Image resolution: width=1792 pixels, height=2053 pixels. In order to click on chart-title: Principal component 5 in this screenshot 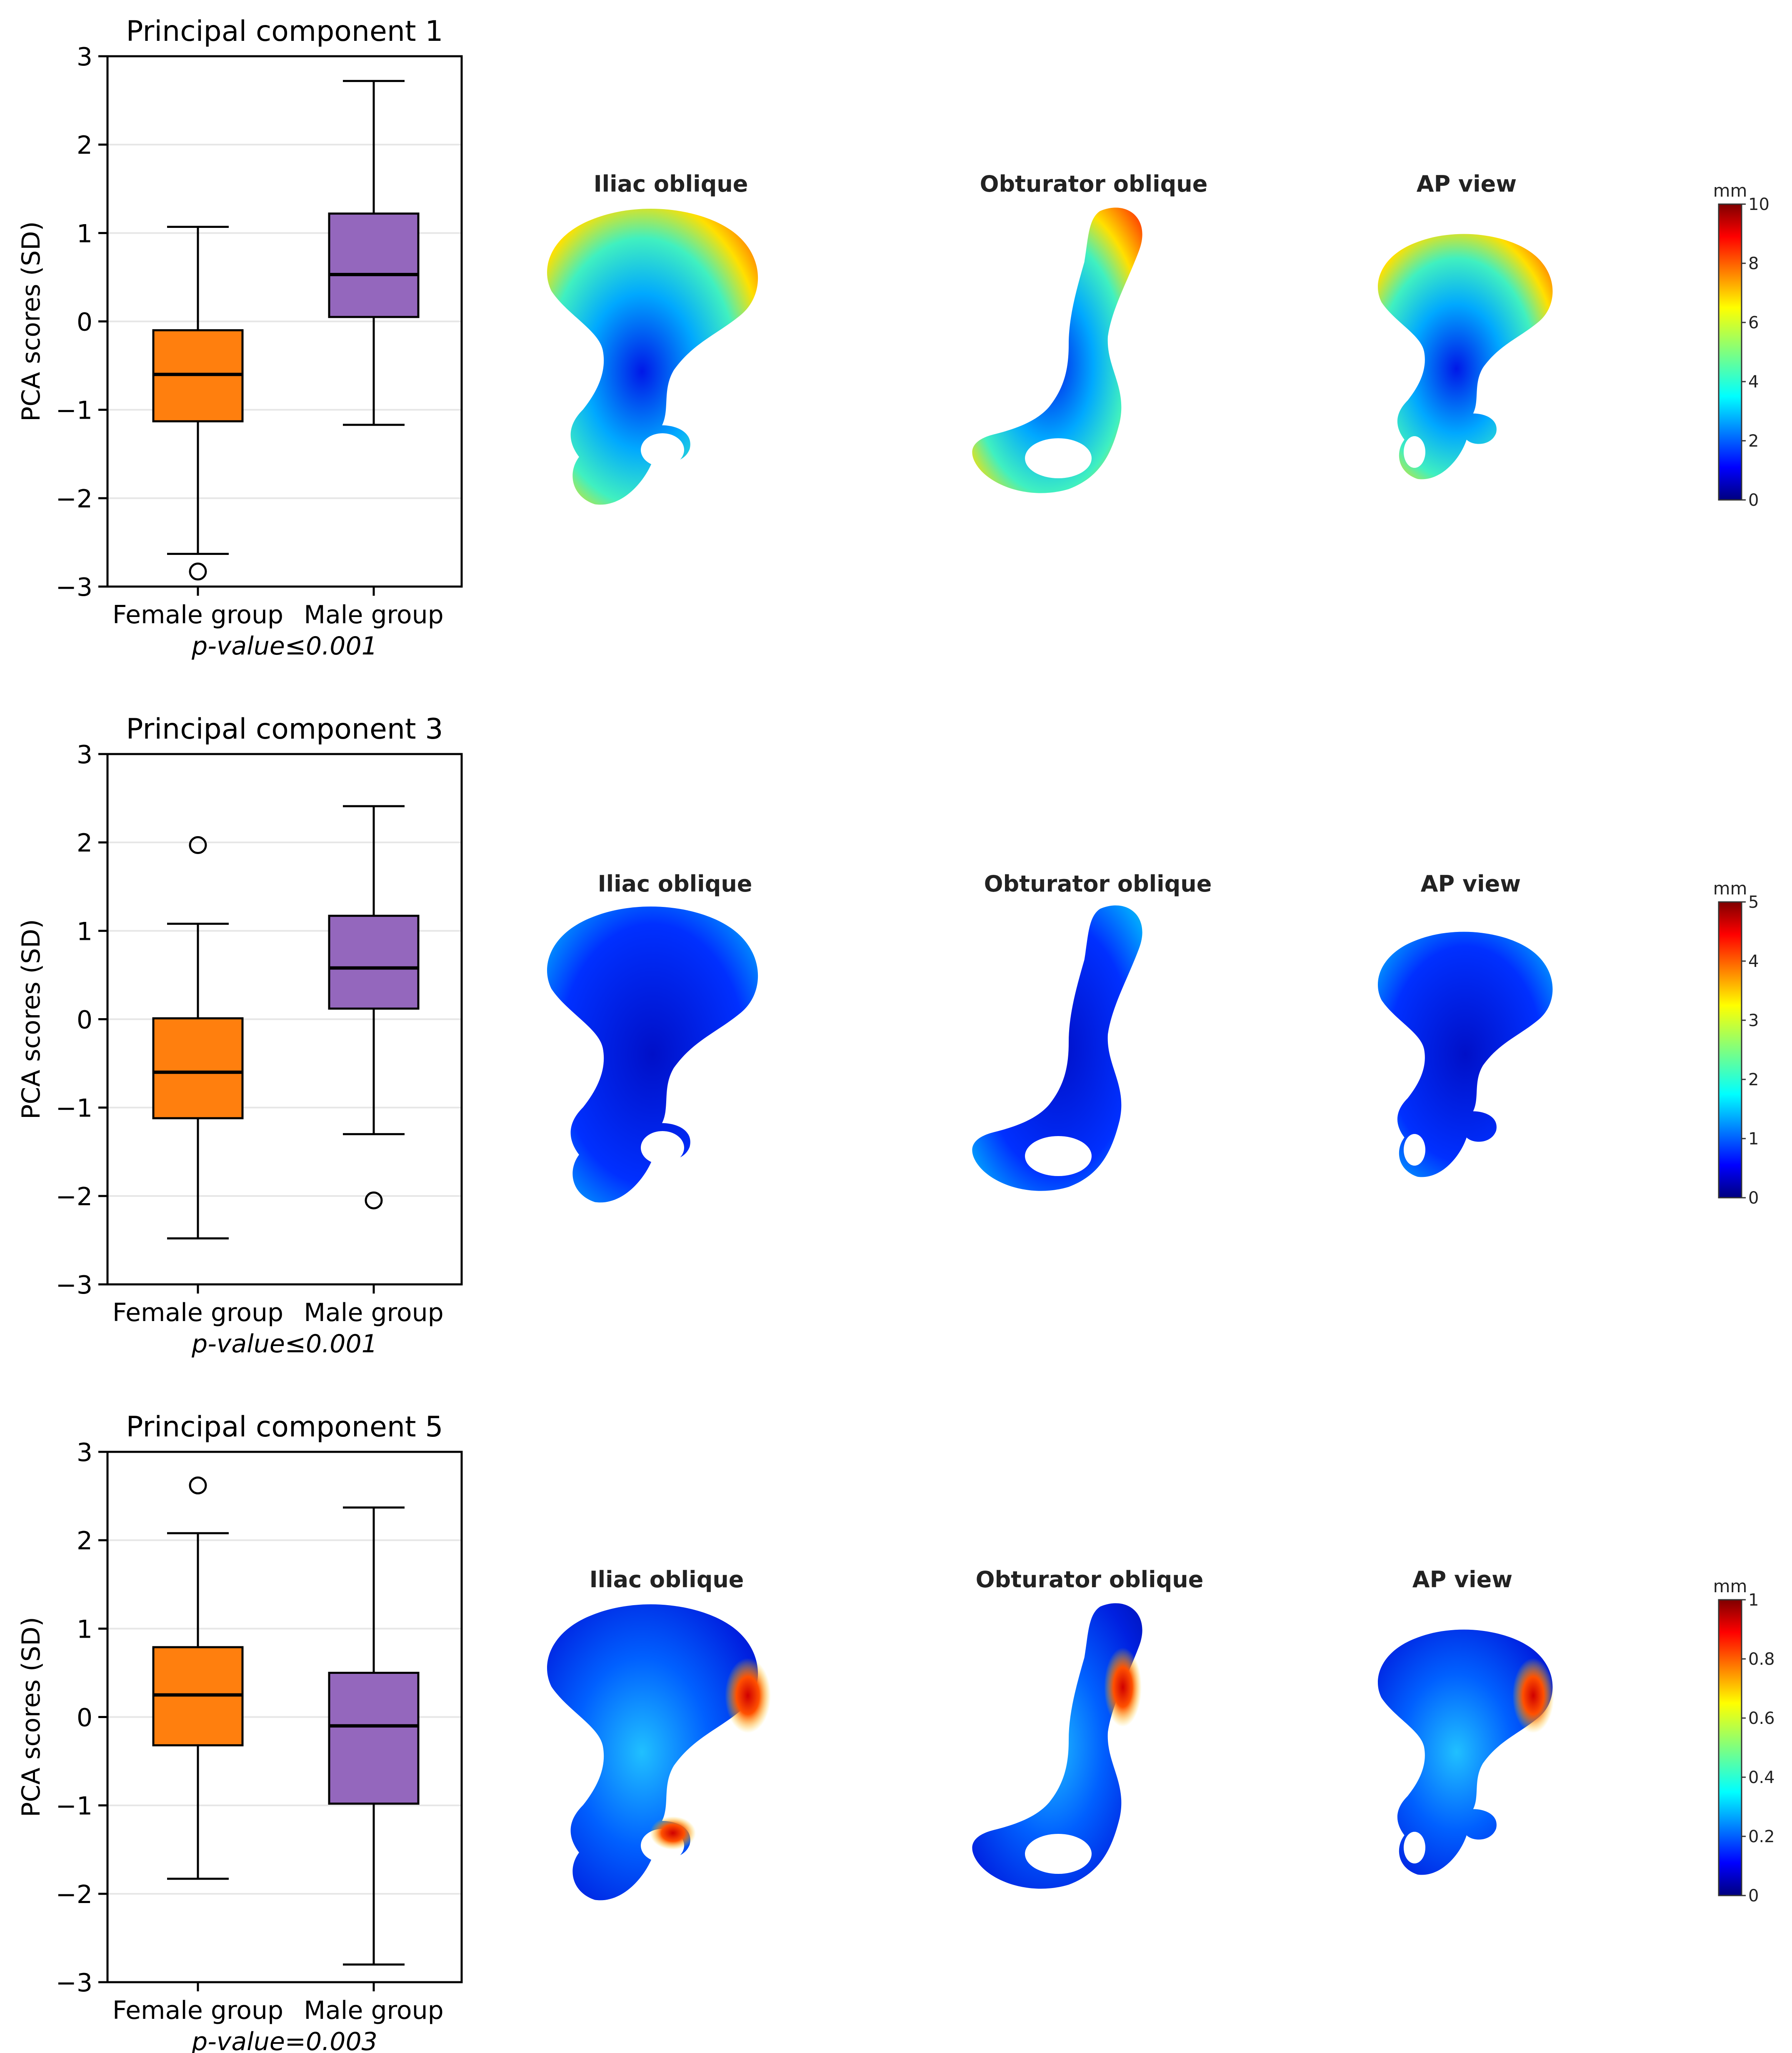, I will do `click(285, 1427)`.